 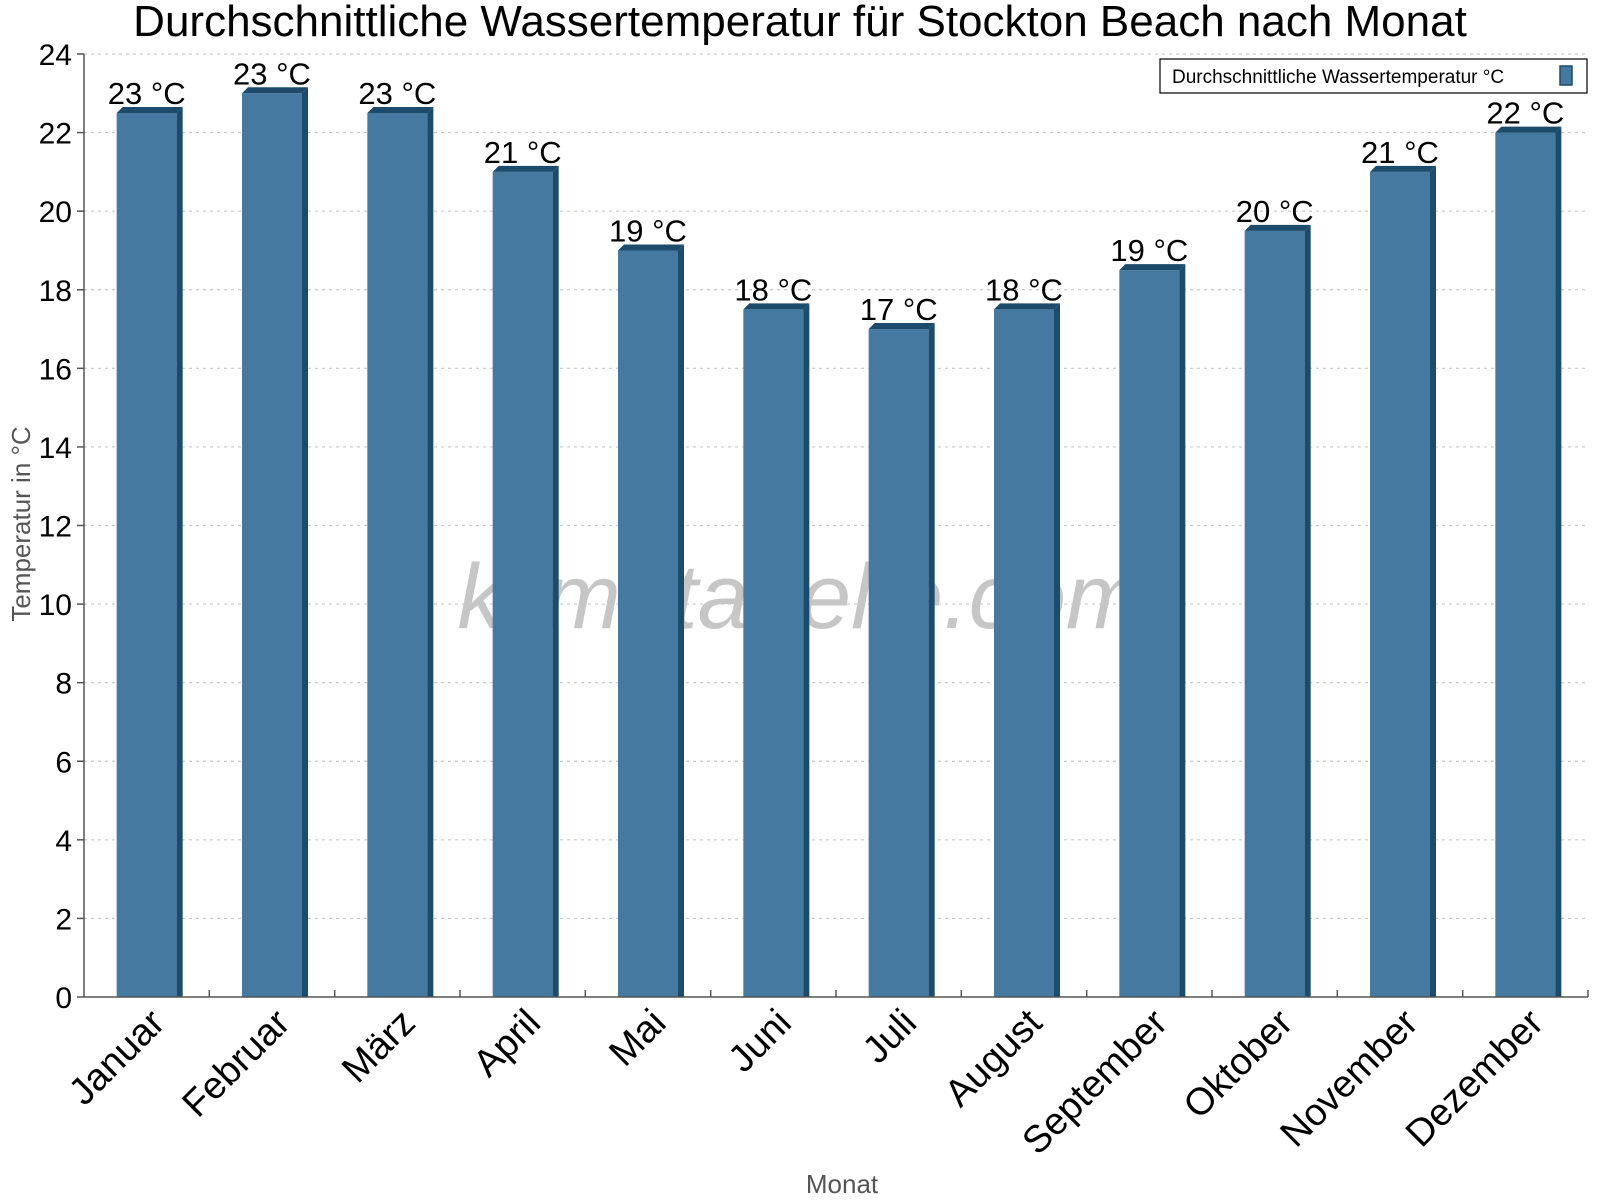 I want to click on y-tick-label: 24, so click(x=55, y=55).